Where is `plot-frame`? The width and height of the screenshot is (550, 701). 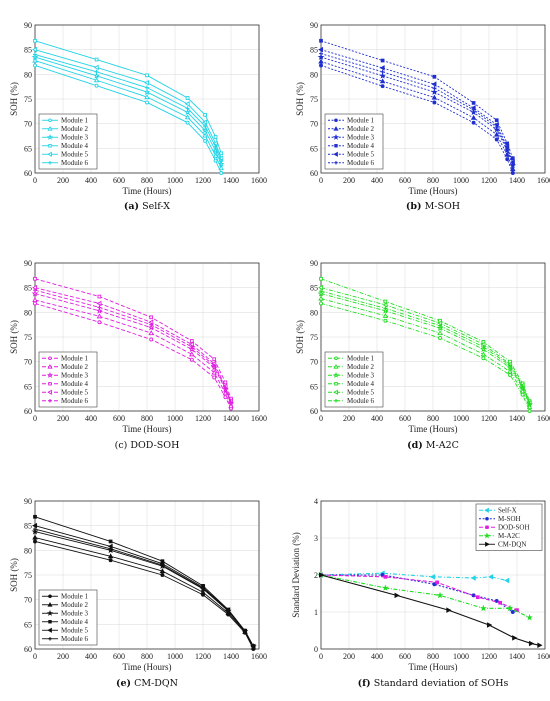 plot-frame is located at coordinates (147, 337).